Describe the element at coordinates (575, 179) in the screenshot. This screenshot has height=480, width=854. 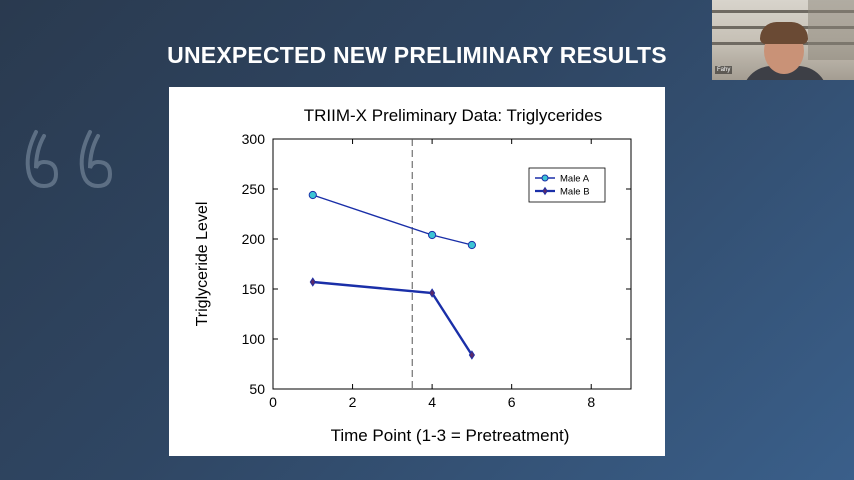
I see `legend-label: Male A` at that location.